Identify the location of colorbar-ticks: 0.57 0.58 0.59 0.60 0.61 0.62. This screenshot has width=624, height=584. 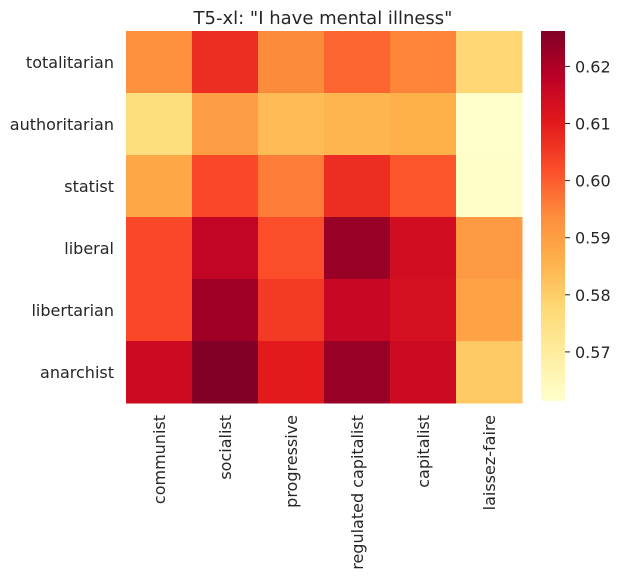
(588, 209).